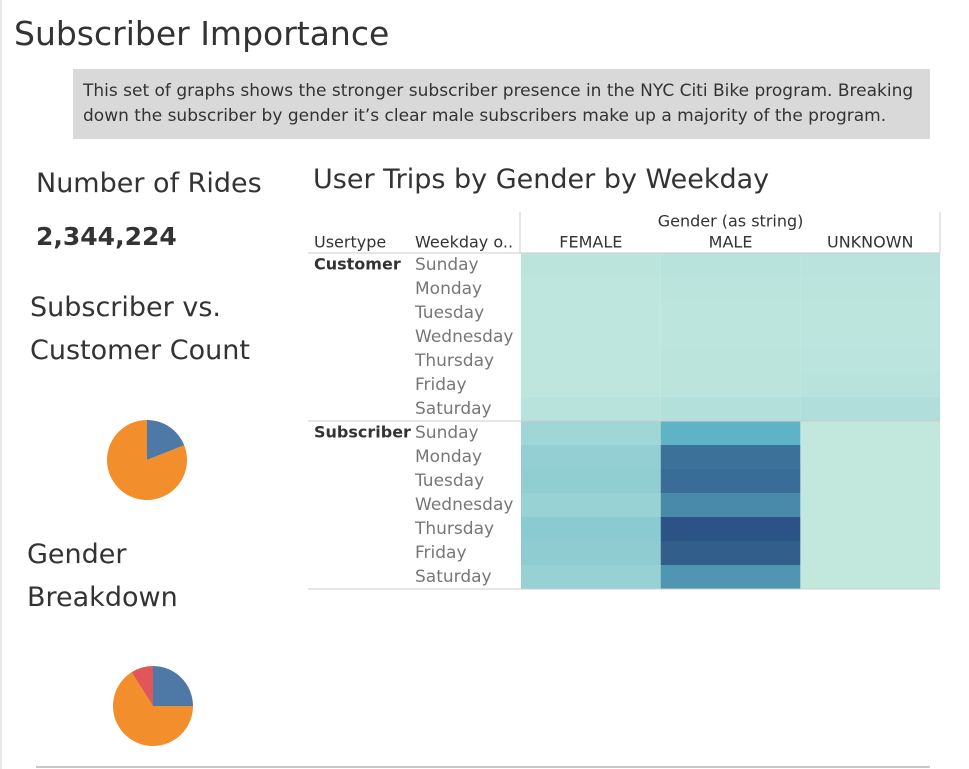 The height and width of the screenshot is (769, 969). What do you see at coordinates (731, 242) in the screenshot?
I see `column-label: MALE` at bounding box center [731, 242].